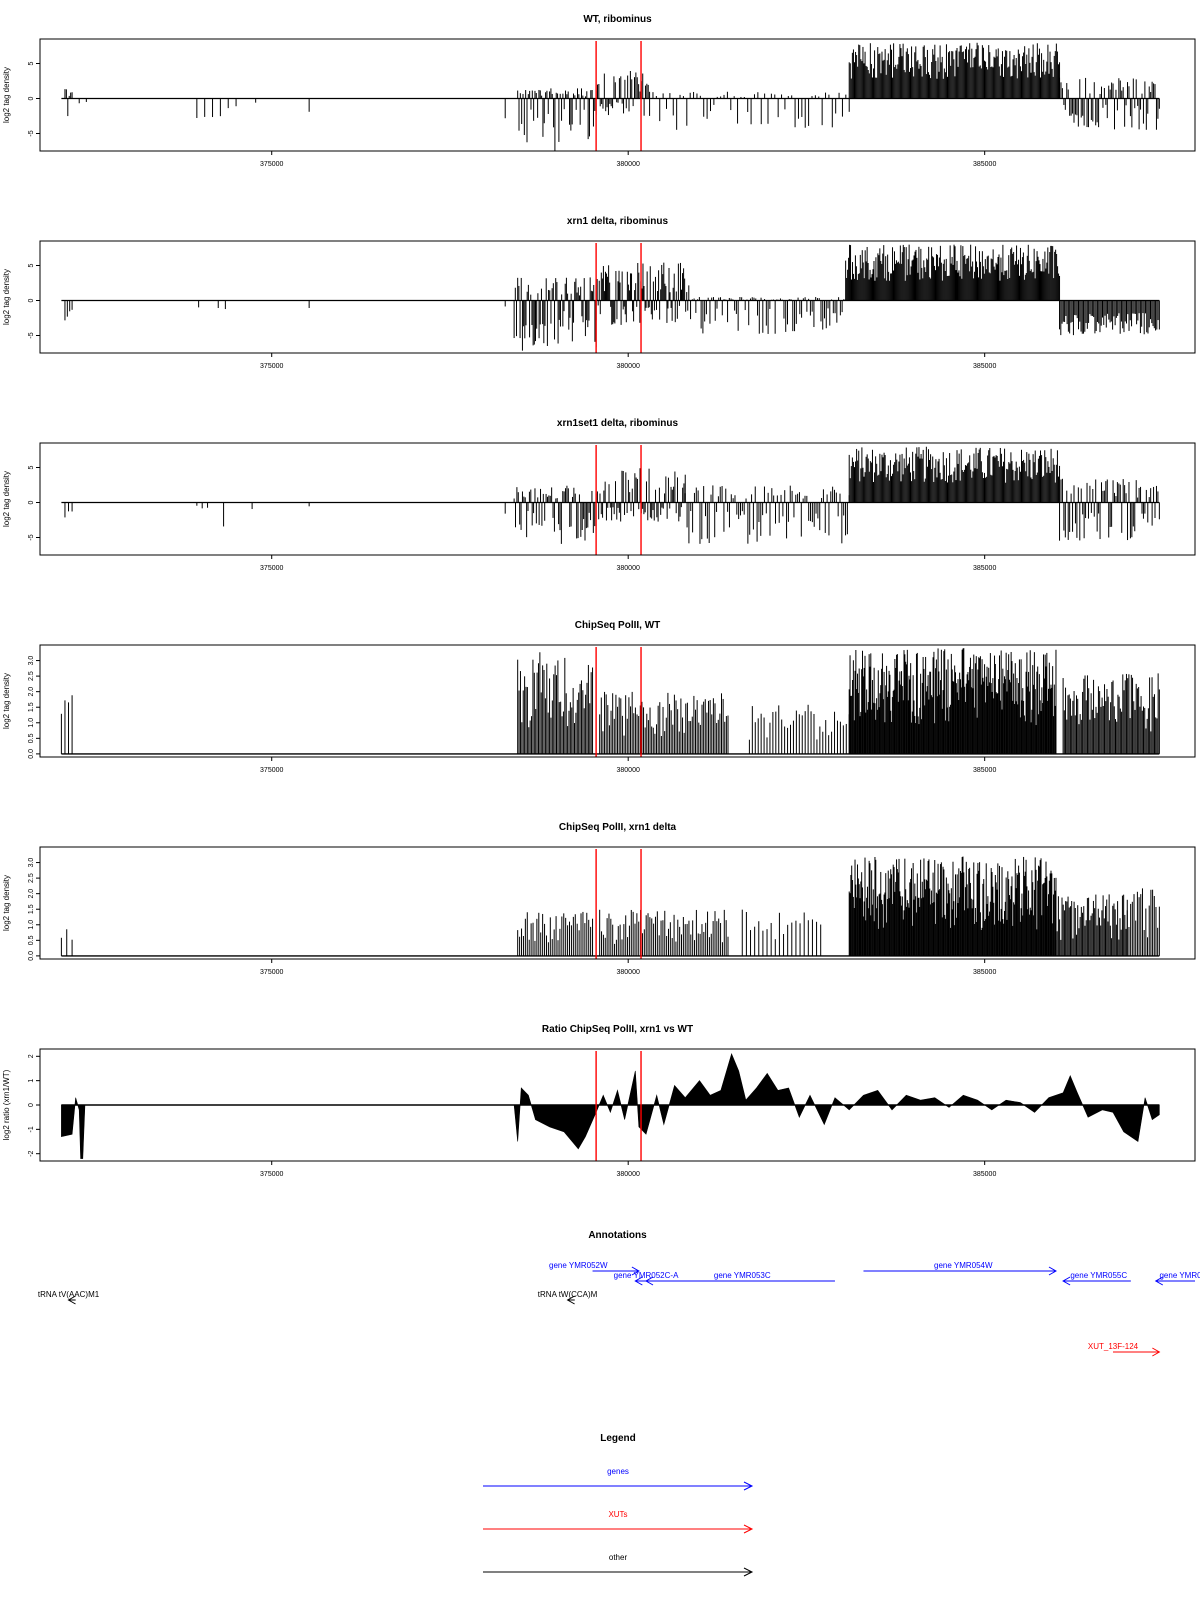 The width and height of the screenshot is (1200, 1600). I want to click on legend-entry: other, so click(618, 1565).